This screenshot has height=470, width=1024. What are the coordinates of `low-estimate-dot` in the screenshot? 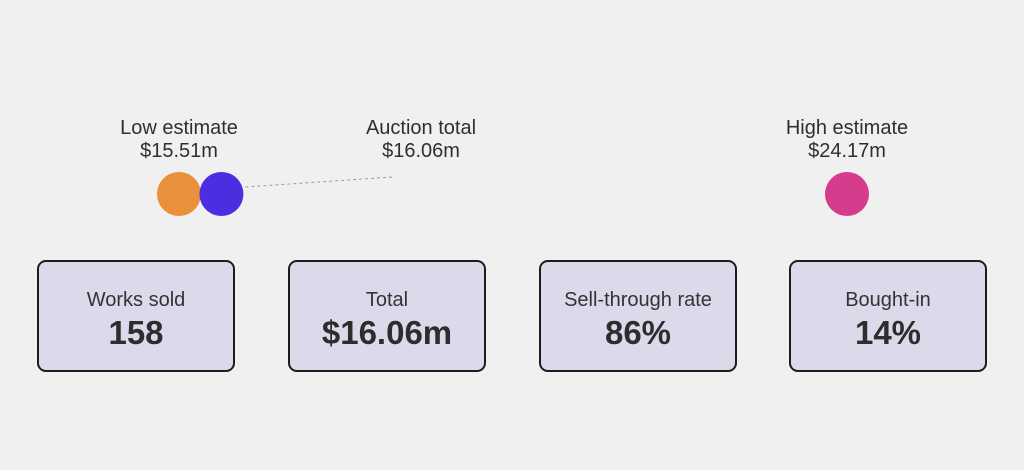 It's located at (179, 194).